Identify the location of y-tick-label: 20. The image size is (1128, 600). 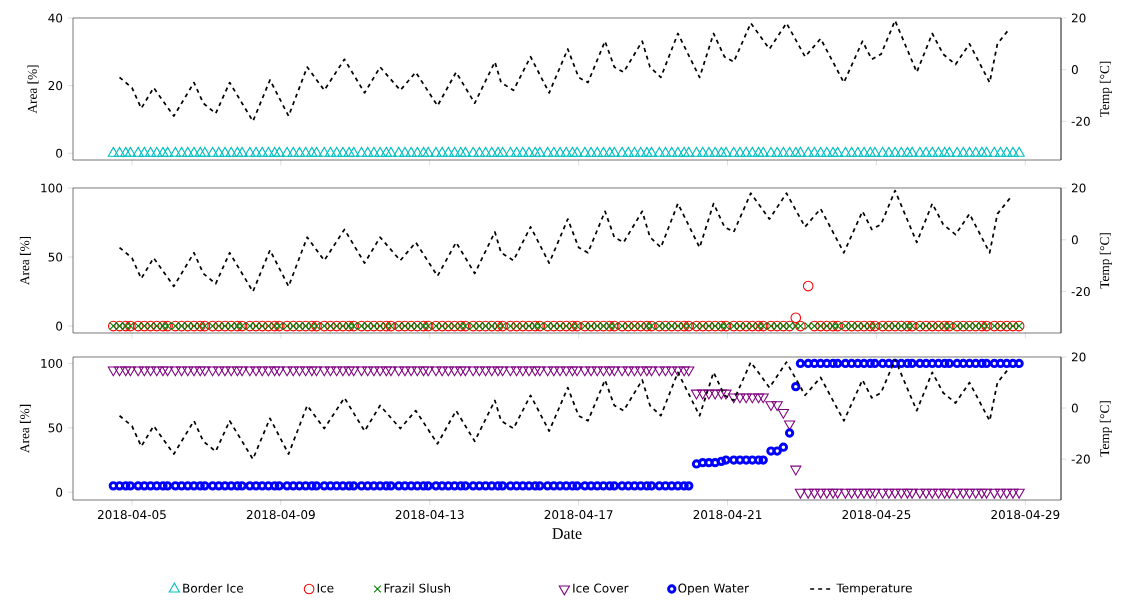
(55, 86).